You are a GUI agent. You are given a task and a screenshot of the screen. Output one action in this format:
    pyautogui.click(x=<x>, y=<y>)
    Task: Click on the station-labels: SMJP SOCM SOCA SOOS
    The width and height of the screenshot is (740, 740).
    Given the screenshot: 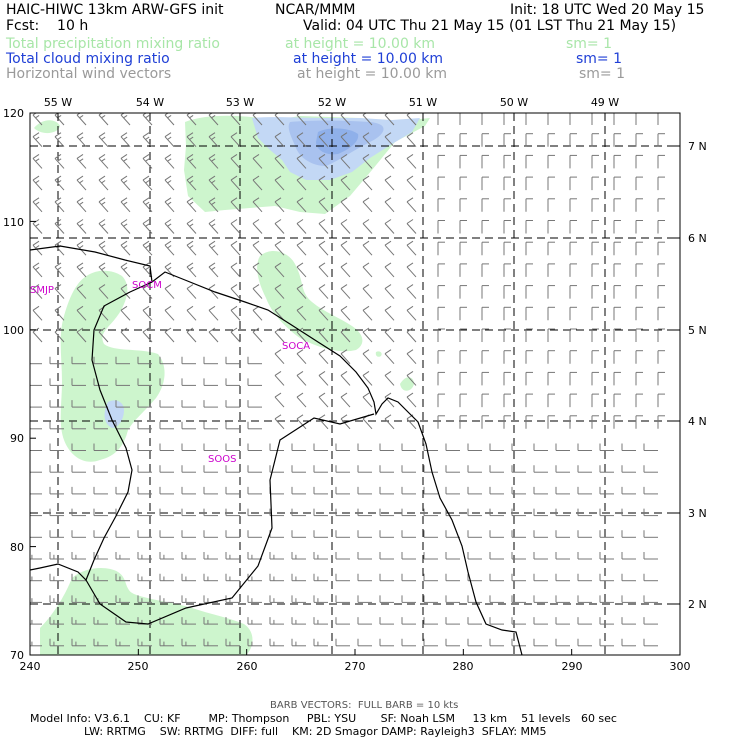 What is the action you would take?
    pyautogui.click(x=170, y=372)
    